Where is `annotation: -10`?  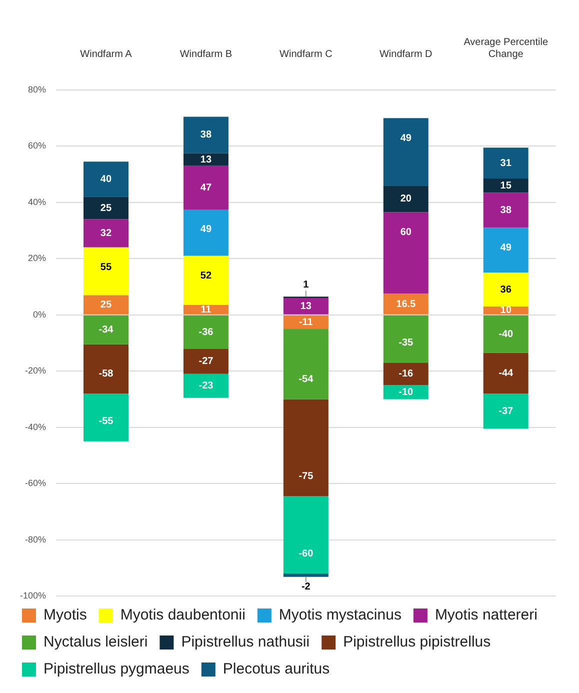 annotation: -10 is located at coordinates (406, 392).